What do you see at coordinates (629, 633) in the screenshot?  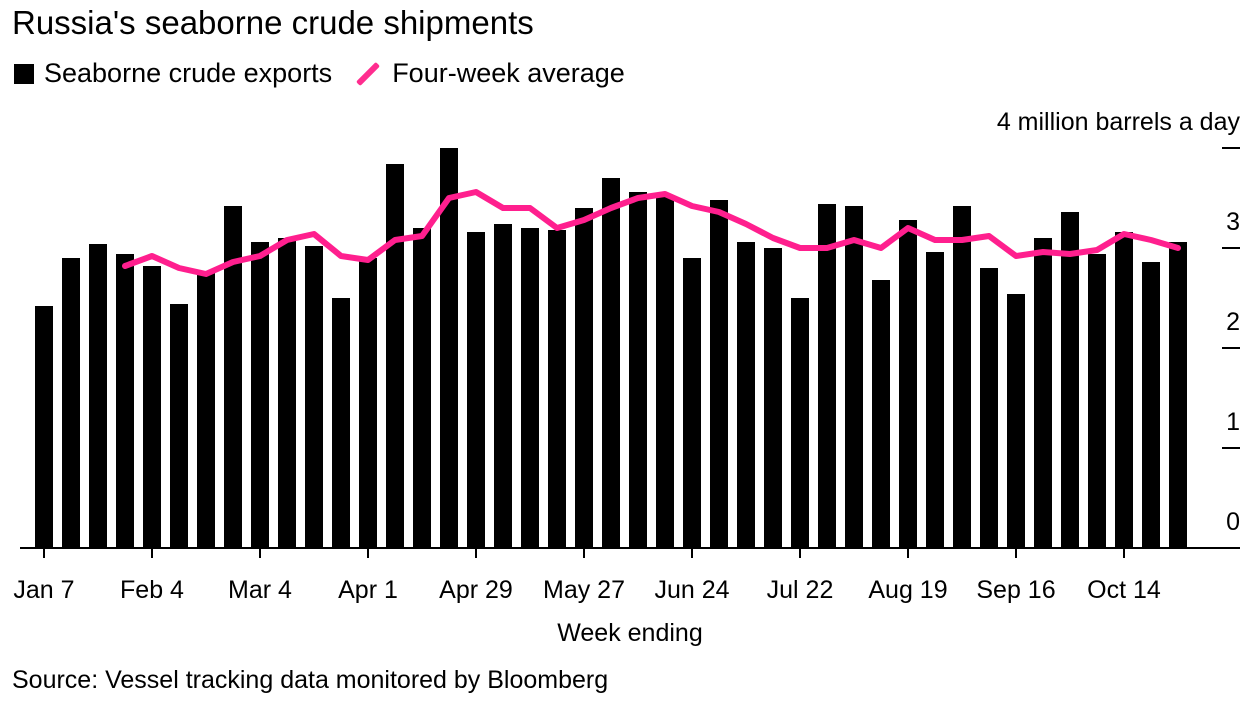 I see `x-axis-title: Week ending` at bounding box center [629, 633].